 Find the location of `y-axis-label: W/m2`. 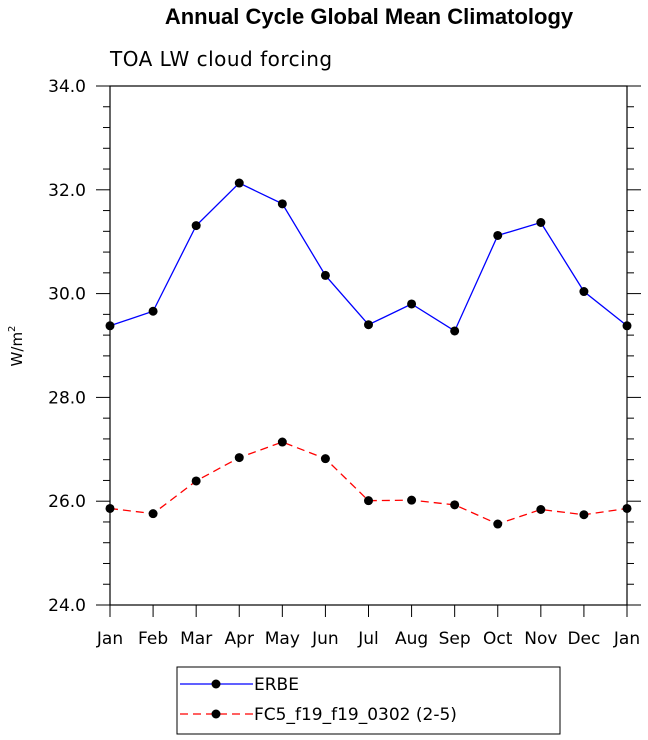

y-axis-label: W/m2 is located at coordinates (16, 346).